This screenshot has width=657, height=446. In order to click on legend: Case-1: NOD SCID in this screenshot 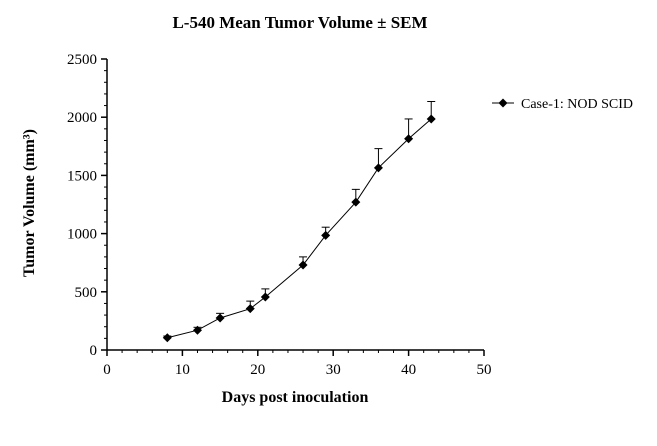, I will do `click(562, 104)`.